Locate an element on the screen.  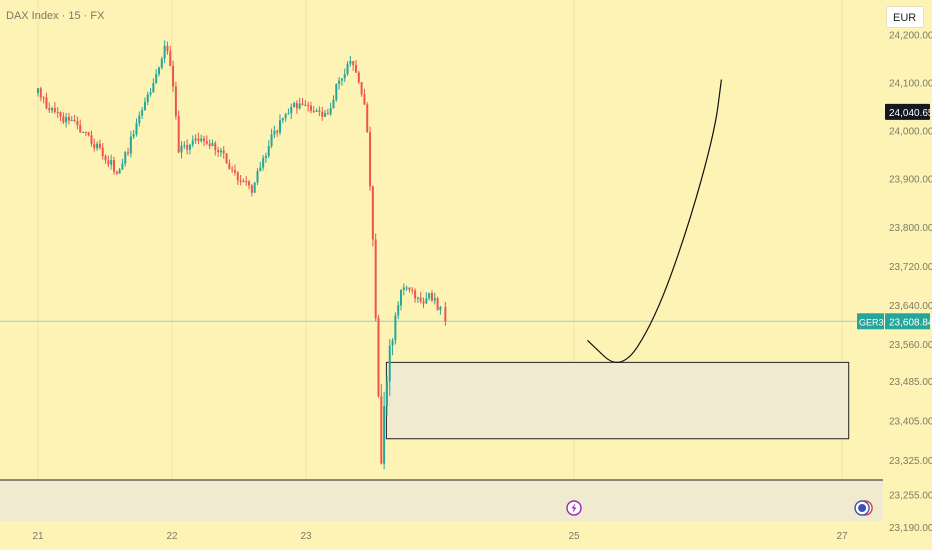
lightning-icon is located at coordinates (574, 508).